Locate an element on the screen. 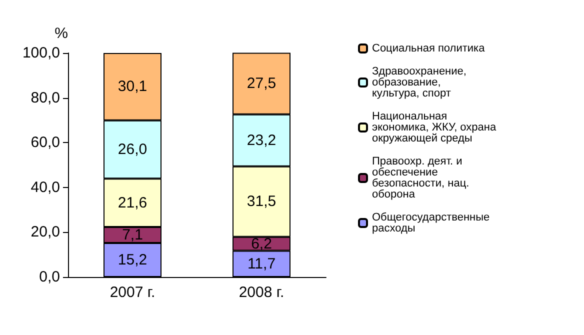 This screenshot has width=584, height=335. y-tick-label: 80,0 is located at coordinates (45, 97).